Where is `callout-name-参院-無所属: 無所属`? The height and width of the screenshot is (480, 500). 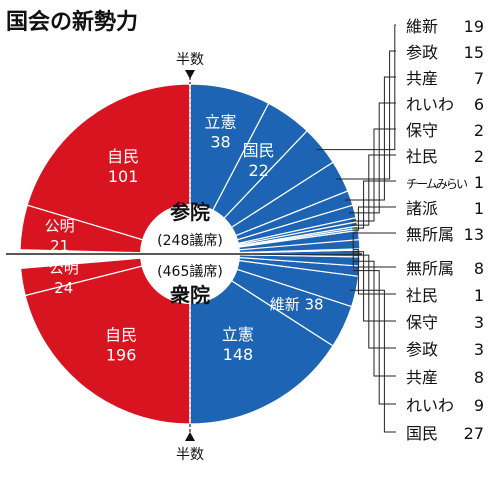 callout-name-参院-無所属: 無所属 is located at coordinates (430, 234).